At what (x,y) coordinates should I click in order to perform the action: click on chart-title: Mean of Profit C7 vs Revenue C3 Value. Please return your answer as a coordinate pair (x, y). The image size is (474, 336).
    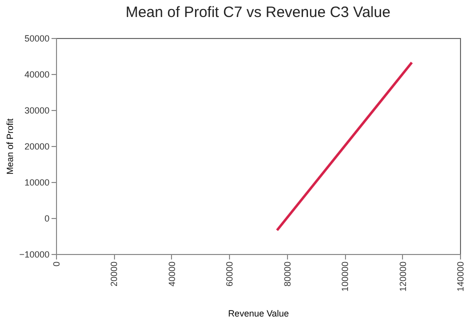
    Looking at the image, I should click on (258, 12).